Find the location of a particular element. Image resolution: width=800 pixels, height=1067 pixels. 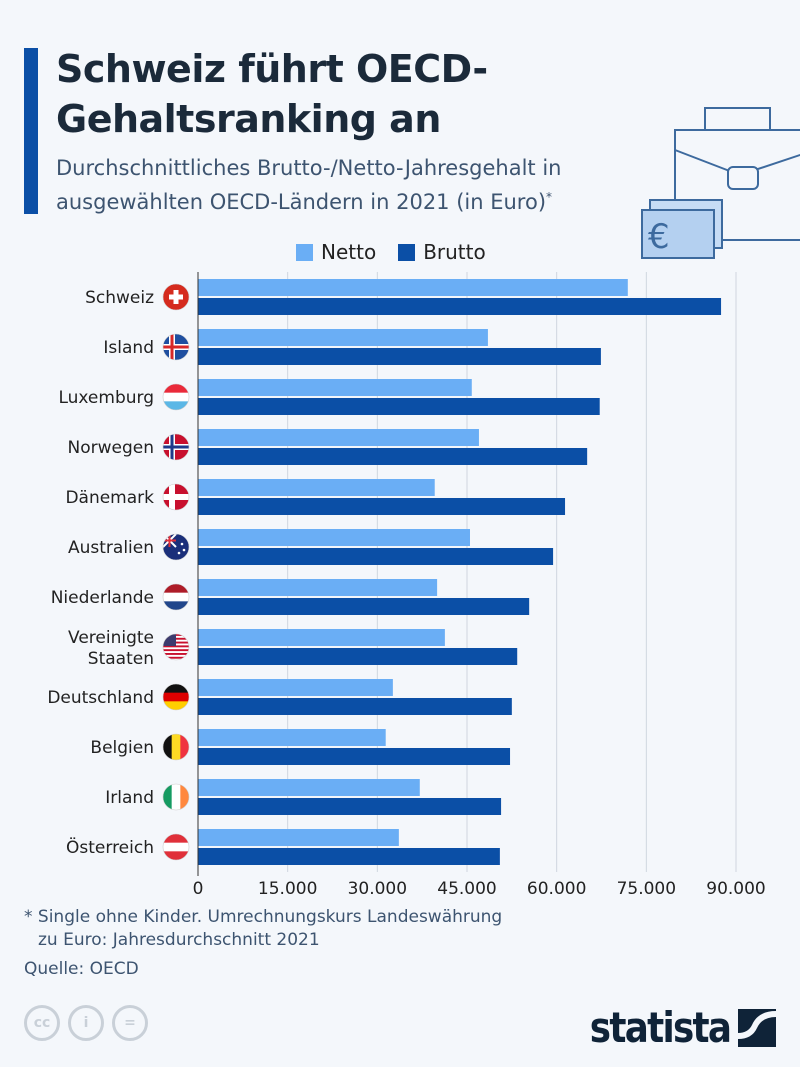

luxembourg-flag-icon is located at coordinates (176, 397).